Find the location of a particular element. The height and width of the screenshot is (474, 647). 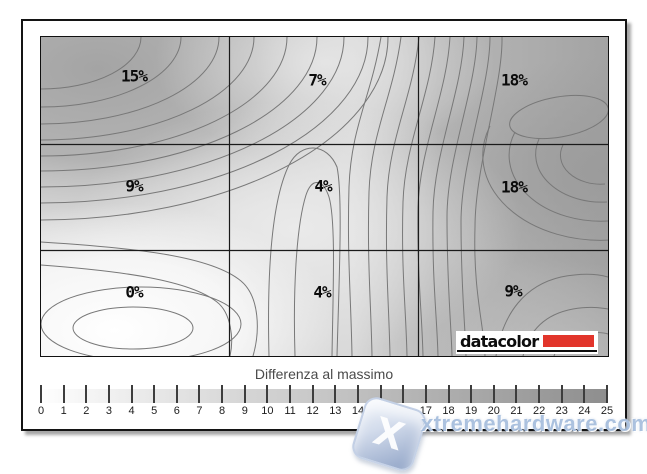

colorbar-gradient is located at coordinates (324, 396).